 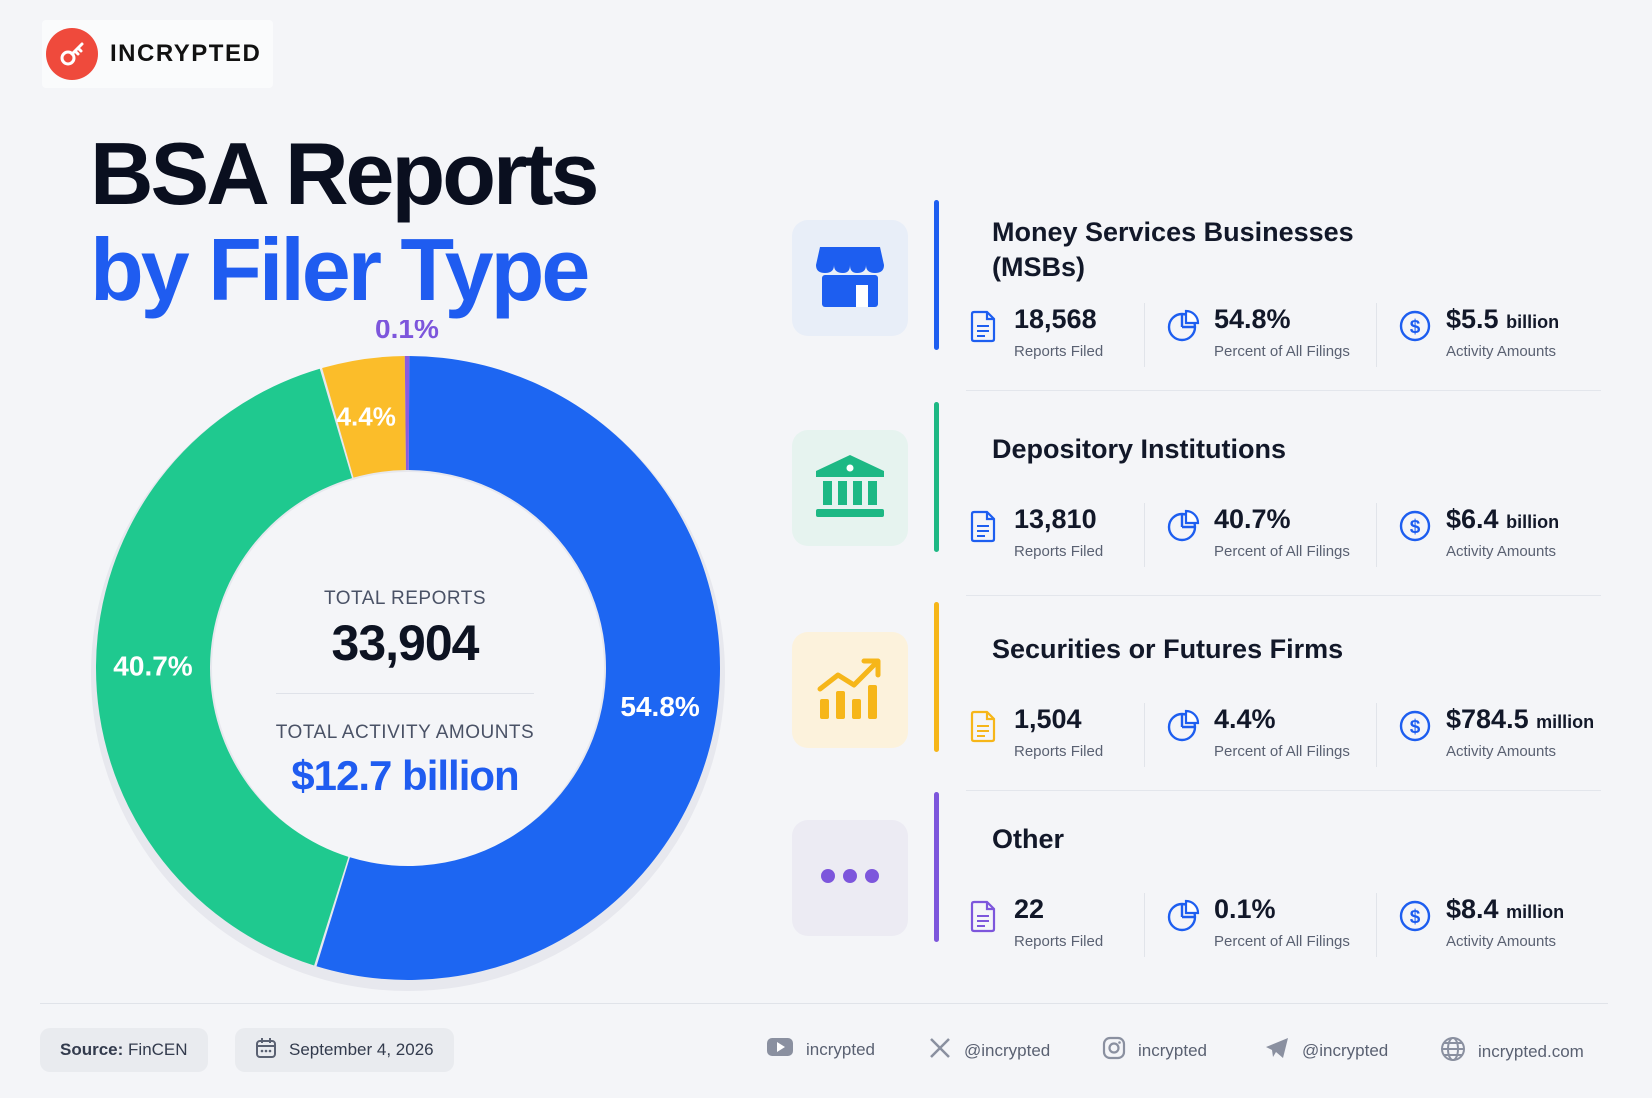 I want to click on more-dots-icon, so click(x=850, y=878).